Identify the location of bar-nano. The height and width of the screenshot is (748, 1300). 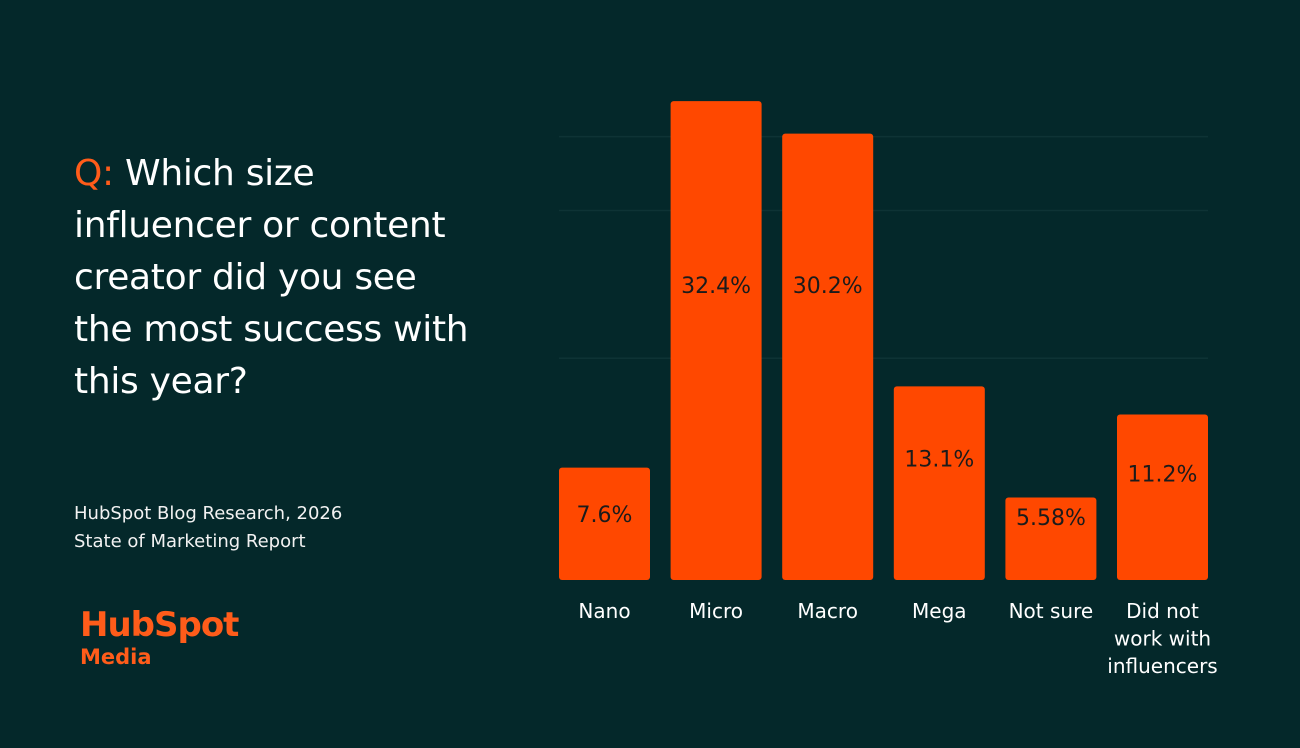
(604, 523).